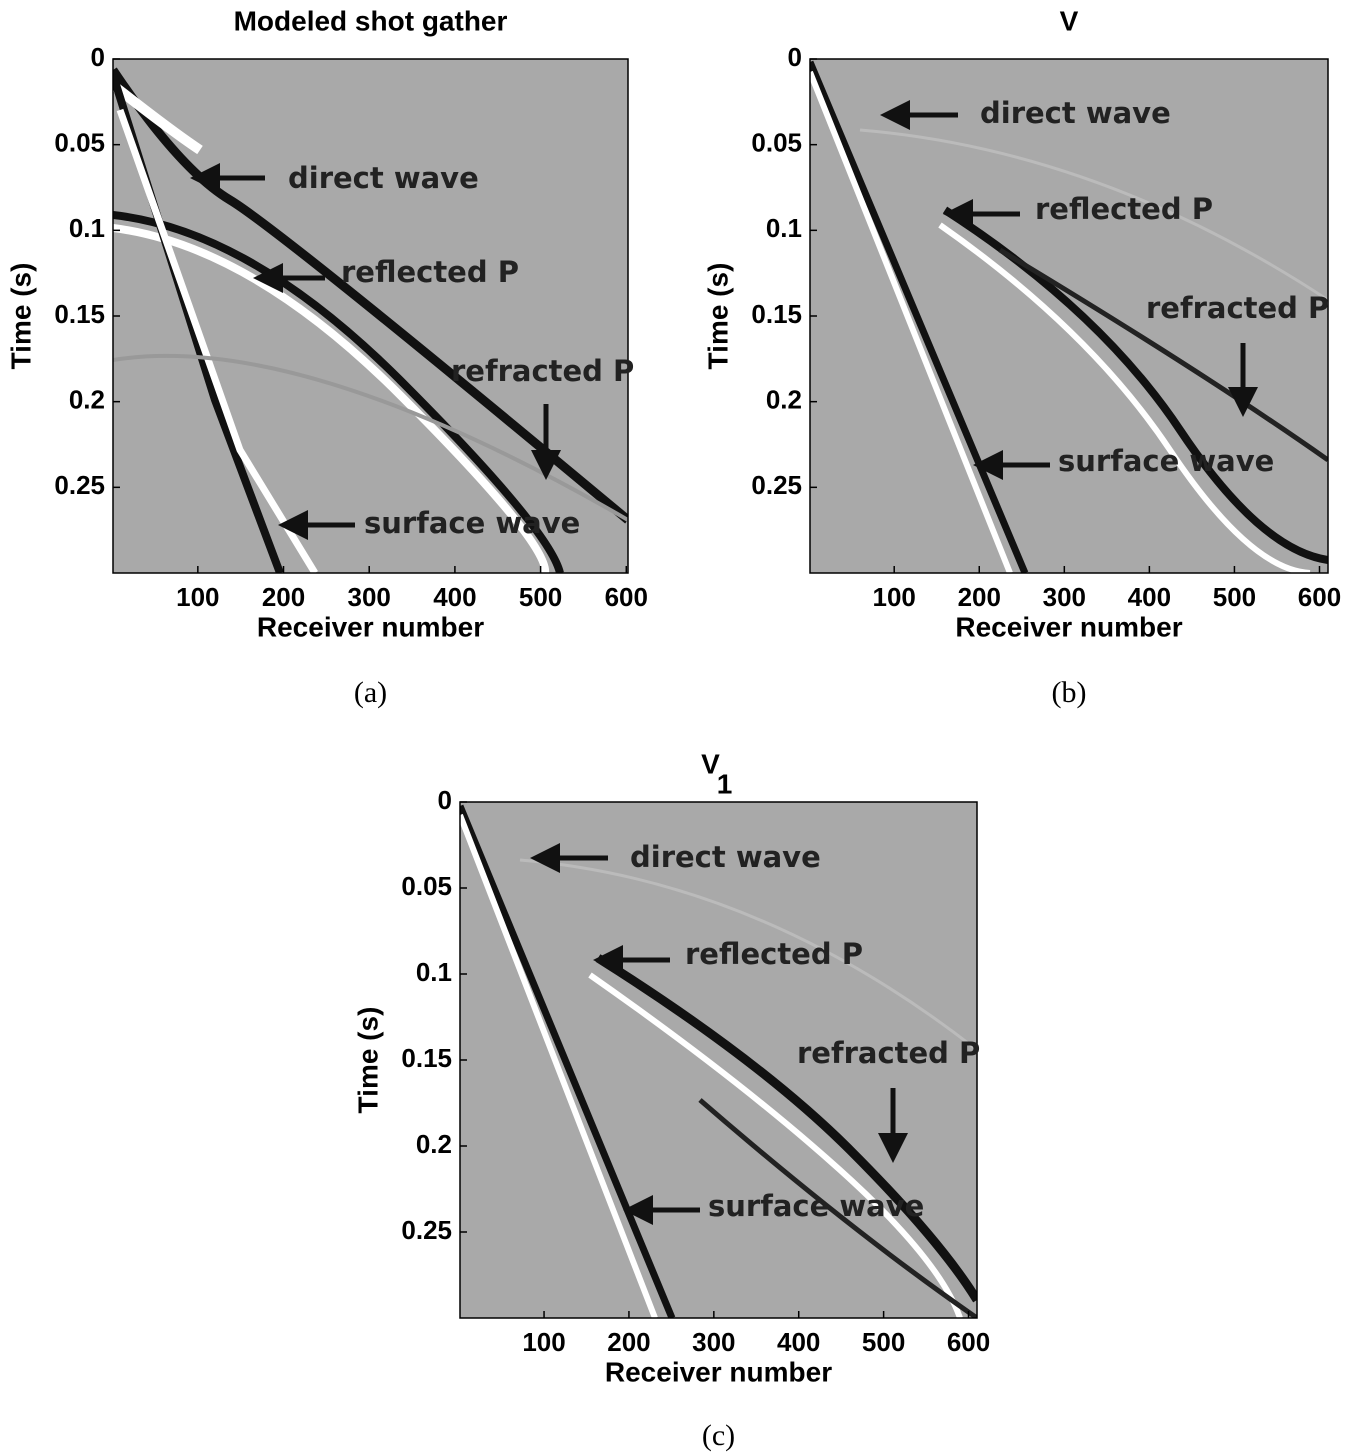  Describe the element at coordinates (1069, 692) in the screenshot. I see `caption: (b)` at that location.